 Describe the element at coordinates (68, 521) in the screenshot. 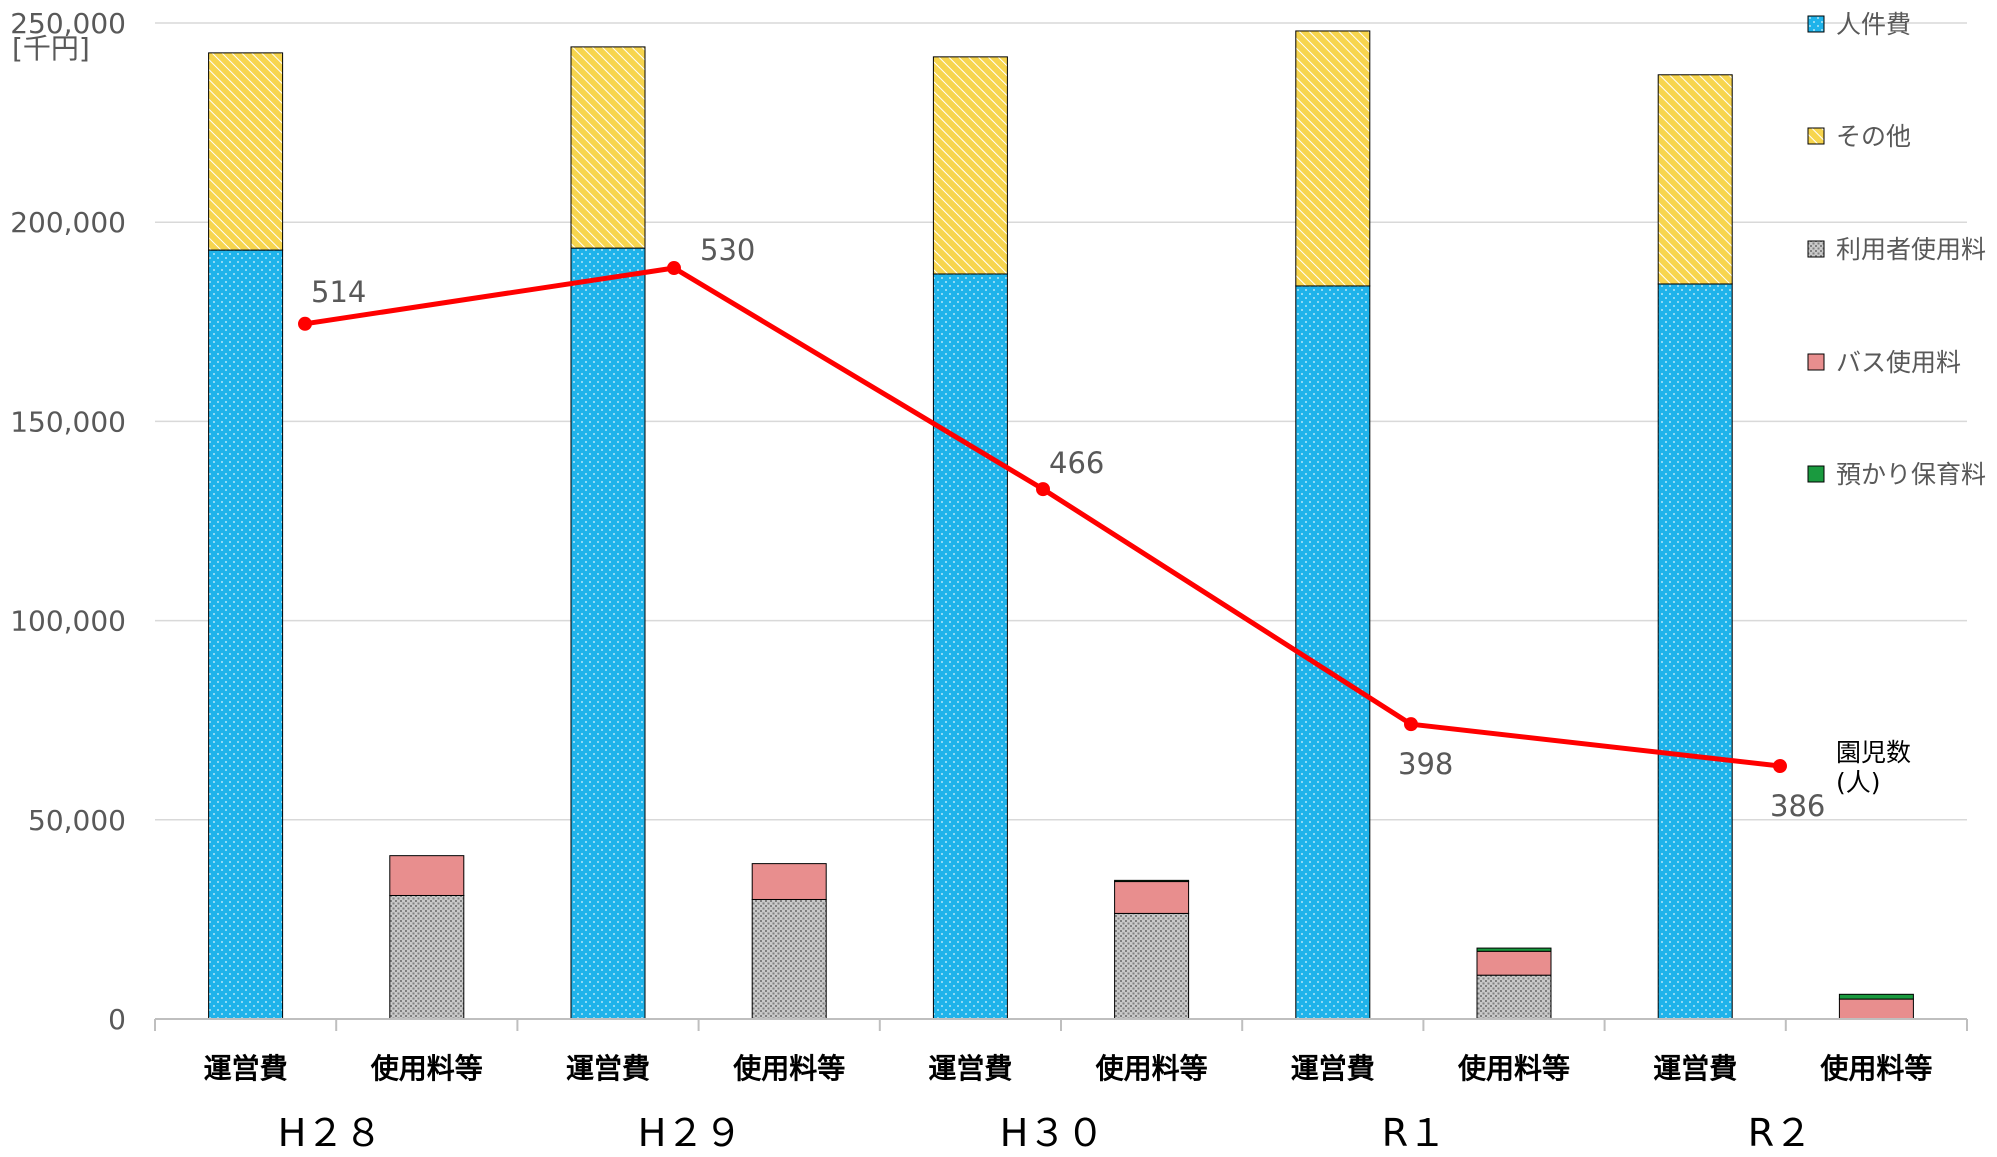

I see `y-axis-ticks: 0 50,000 100,000 150,000 200,000 250,000` at that location.